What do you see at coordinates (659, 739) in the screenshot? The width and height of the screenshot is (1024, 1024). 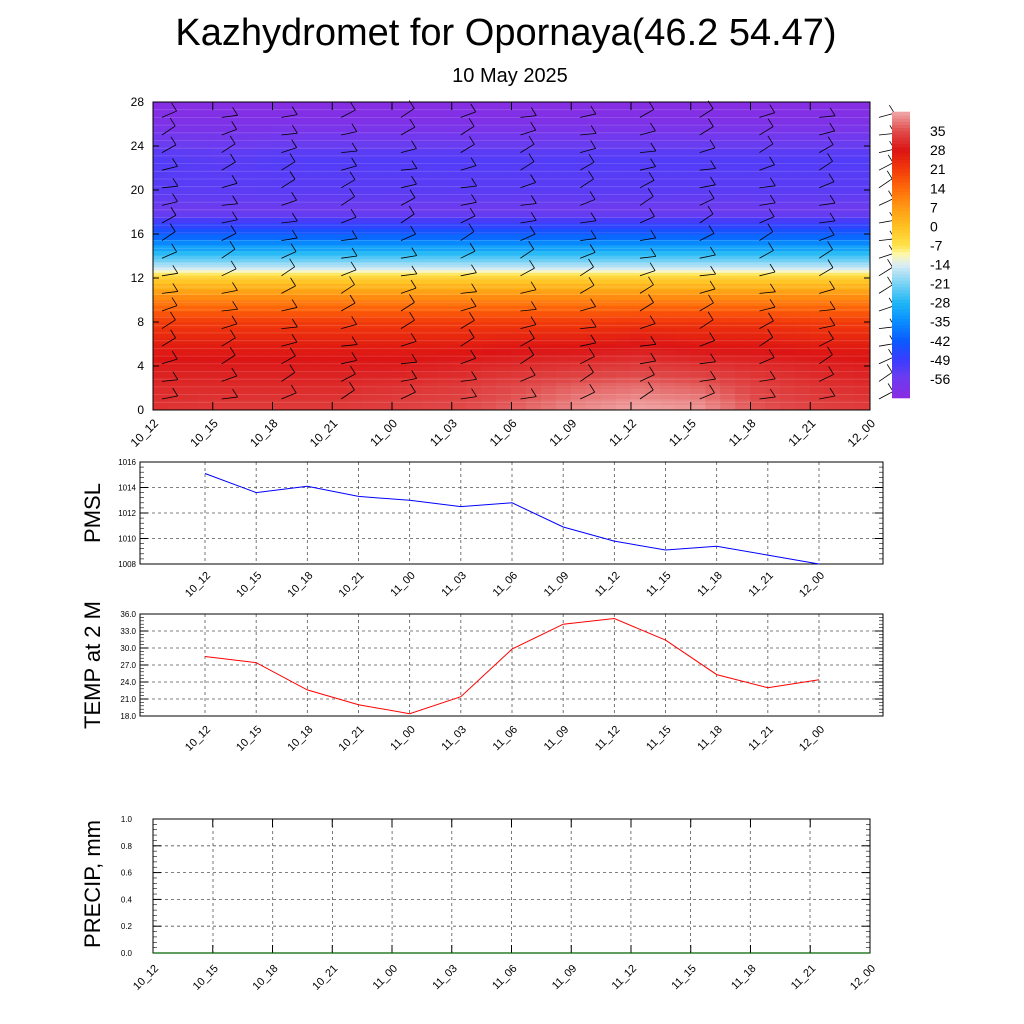 I see `temp-x-tick-label: 11_15` at bounding box center [659, 739].